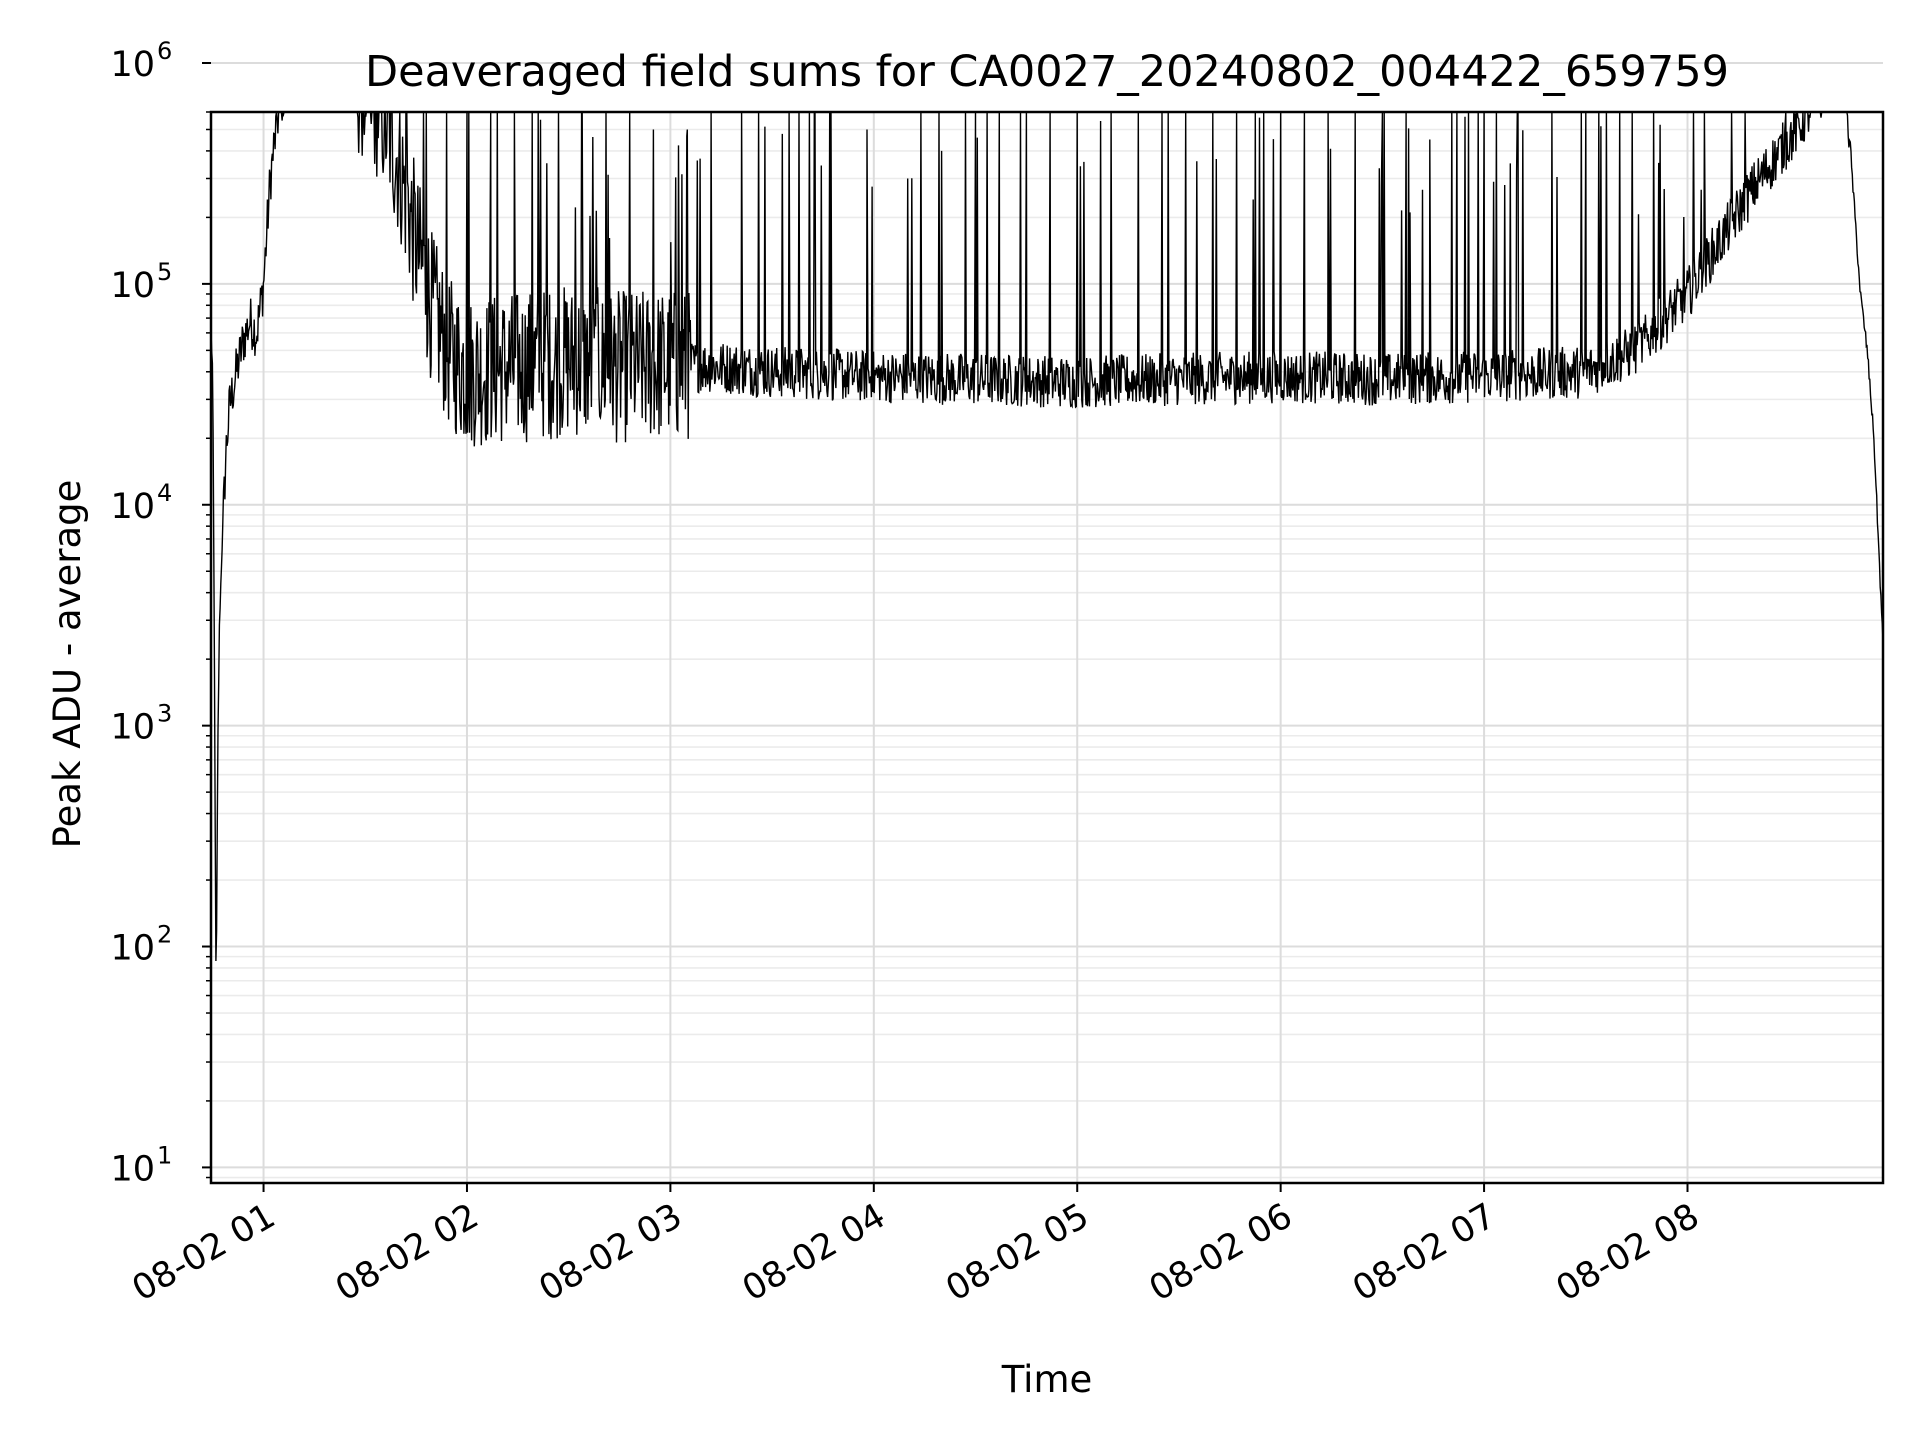 Image resolution: width=1920 pixels, height=1444 pixels. What do you see at coordinates (1047, 1379) in the screenshot?
I see `x-axis-label: Time` at bounding box center [1047, 1379].